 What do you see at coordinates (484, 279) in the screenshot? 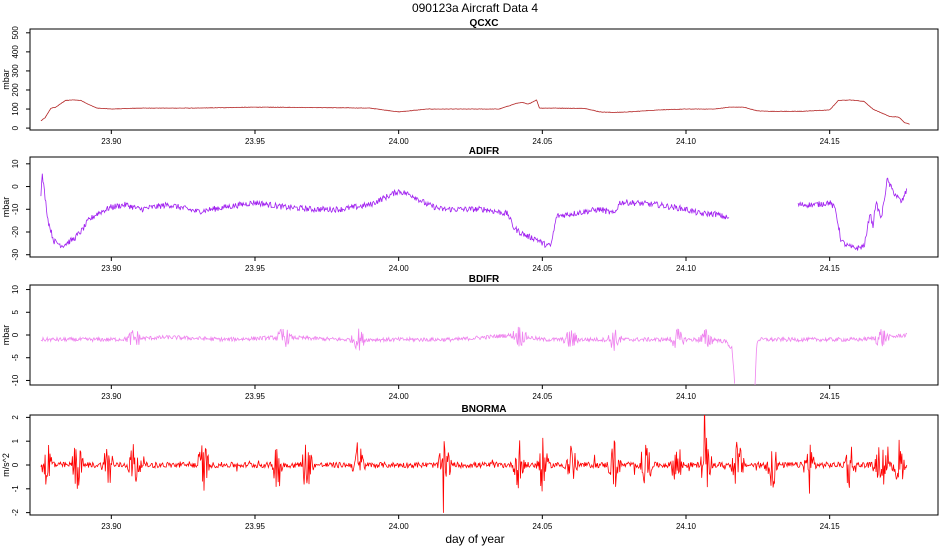
I see `panel-title: BDIFR` at bounding box center [484, 279].